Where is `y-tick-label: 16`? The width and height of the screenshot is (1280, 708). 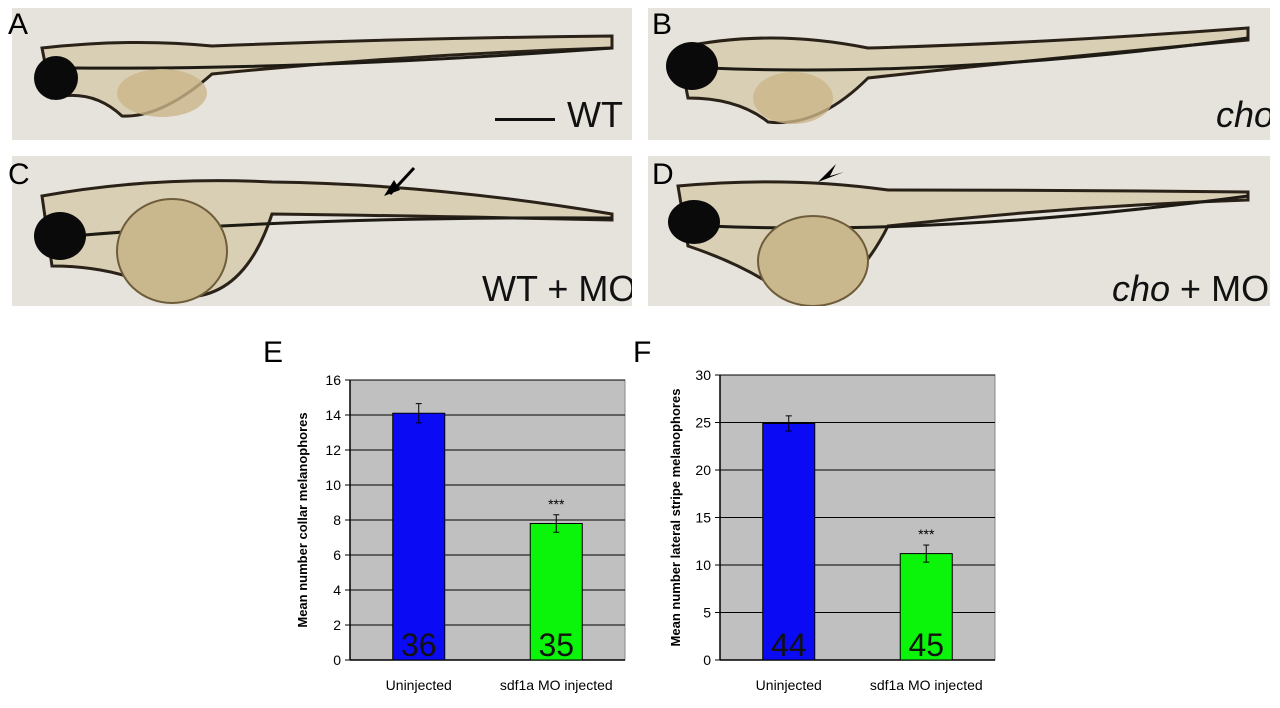 y-tick-label: 16 is located at coordinates (333, 380).